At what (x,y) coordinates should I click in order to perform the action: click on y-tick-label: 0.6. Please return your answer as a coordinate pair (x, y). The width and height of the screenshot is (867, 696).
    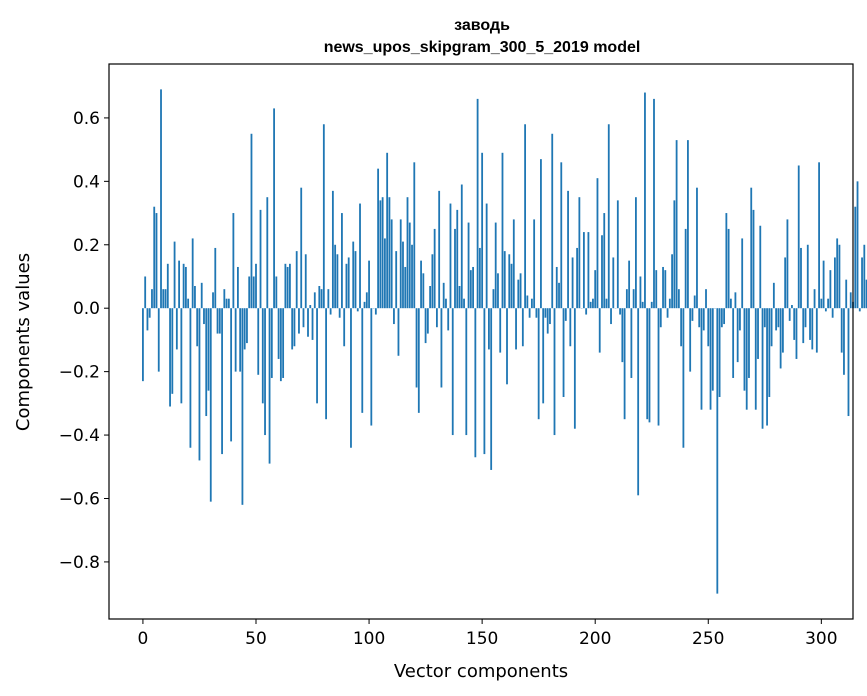
    Looking at the image, I should click on (86, 119).